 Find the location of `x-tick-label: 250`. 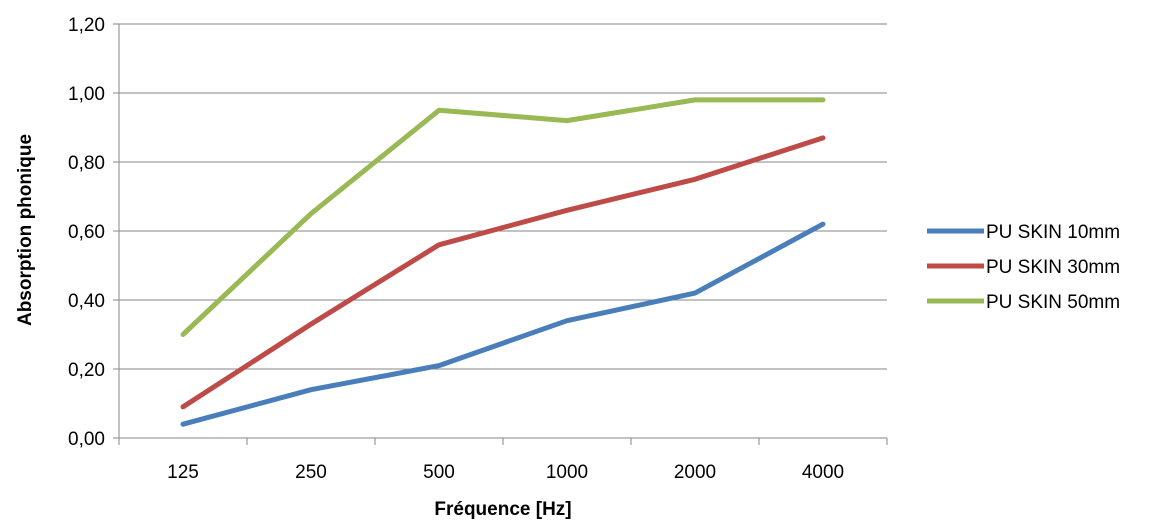

x-tick-label: 250 is located at coordinates (311, 472).